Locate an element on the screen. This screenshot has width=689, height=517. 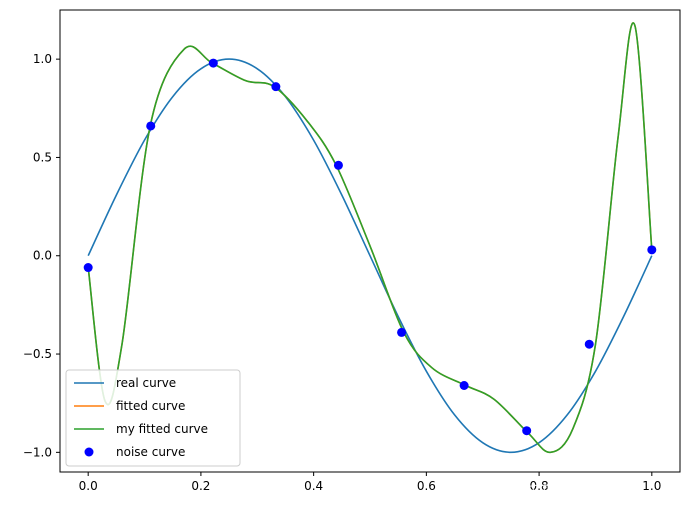
y-tick-label: 1.0 is located at coordinates (42, 59).